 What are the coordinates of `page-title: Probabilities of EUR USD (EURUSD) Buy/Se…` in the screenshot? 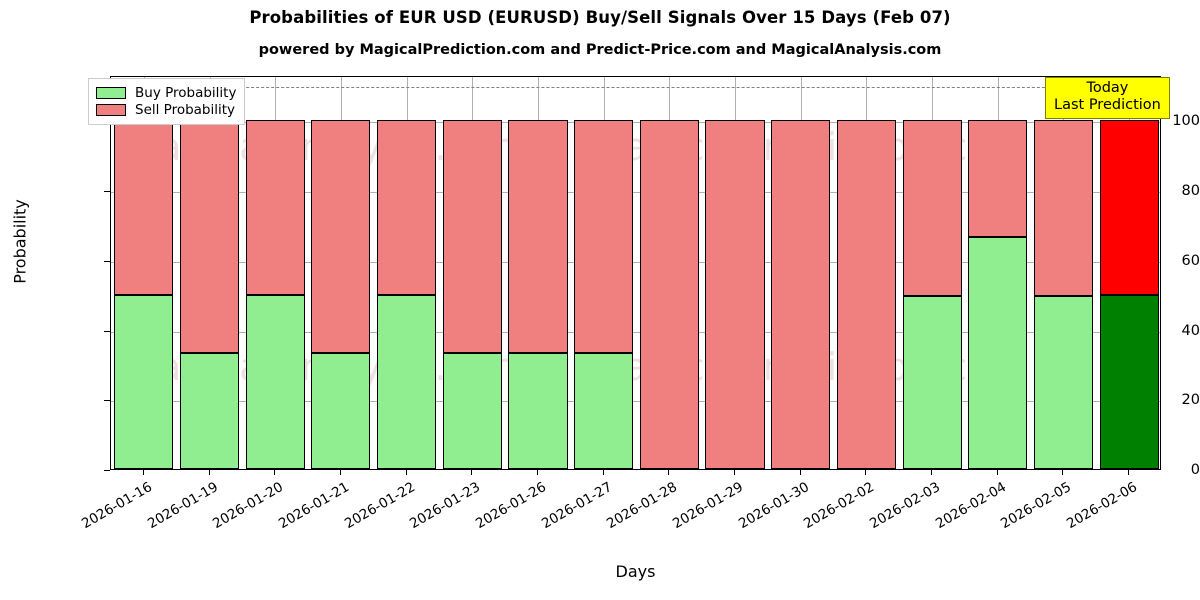 It's located at (600, 17).